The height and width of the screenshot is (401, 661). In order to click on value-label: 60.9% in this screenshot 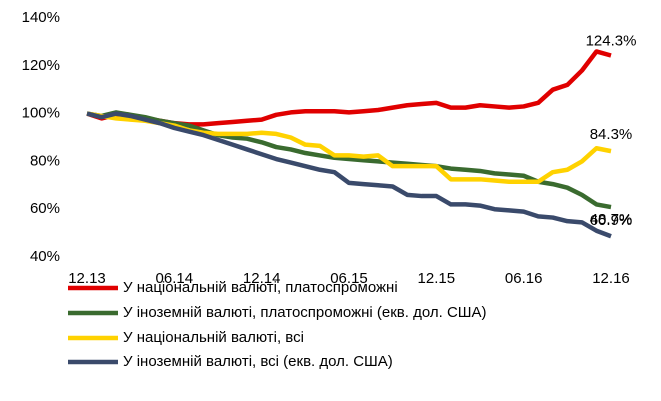, I will do `click(611, 220)`.